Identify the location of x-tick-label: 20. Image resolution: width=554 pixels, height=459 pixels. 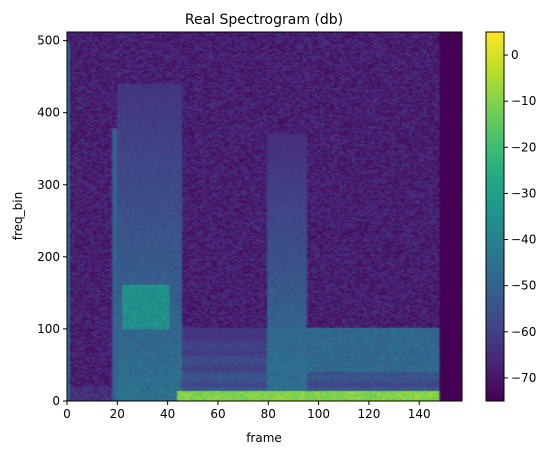
(117, 414).